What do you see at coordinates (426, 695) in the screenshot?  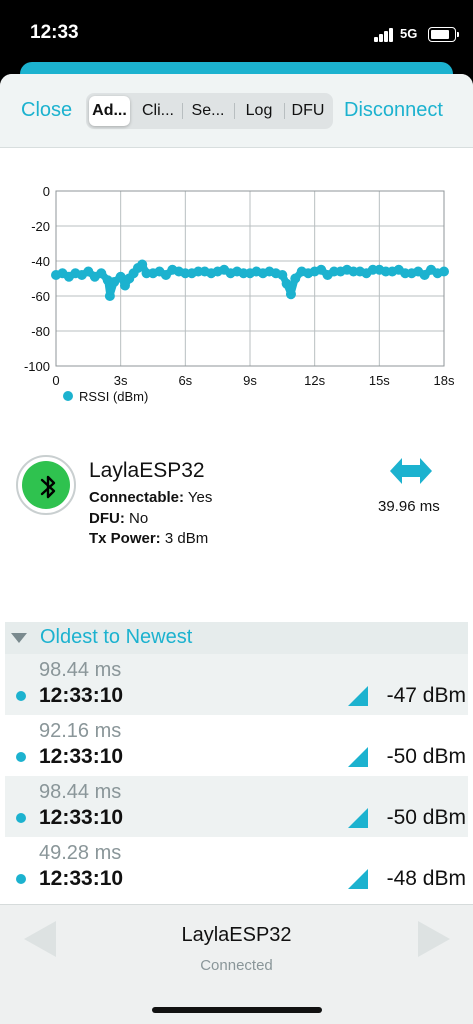 I see `packet-rssi: -47 dBm` at bounding box center [426, 695].